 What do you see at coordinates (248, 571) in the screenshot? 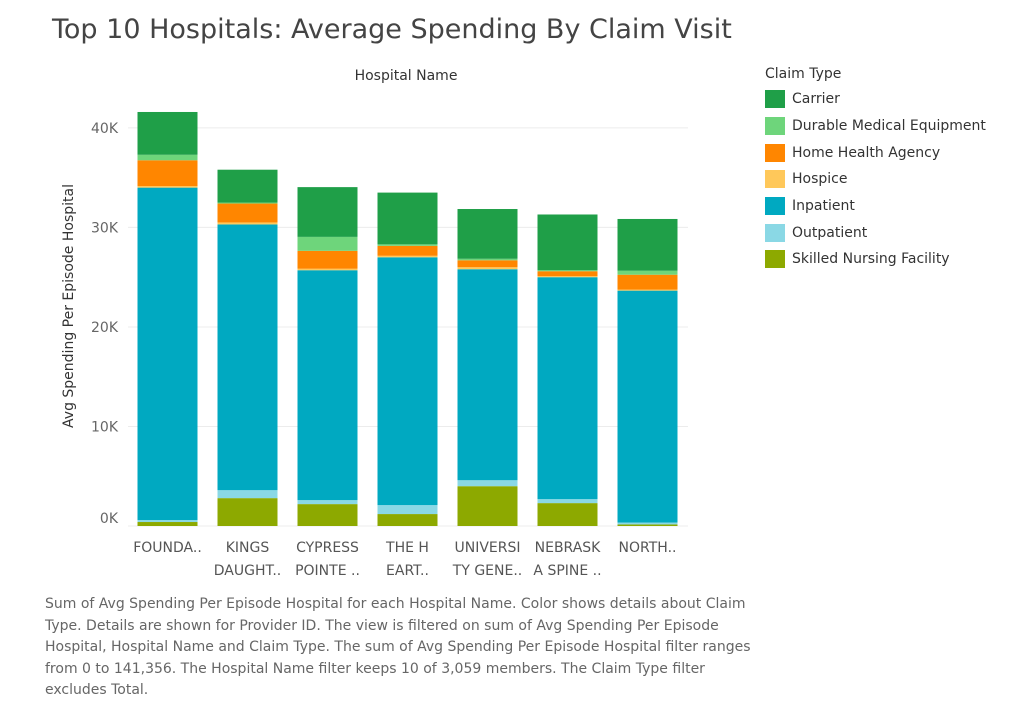
I see `x-tick-label: DAUGHT..` at bounding box center [248, 571].